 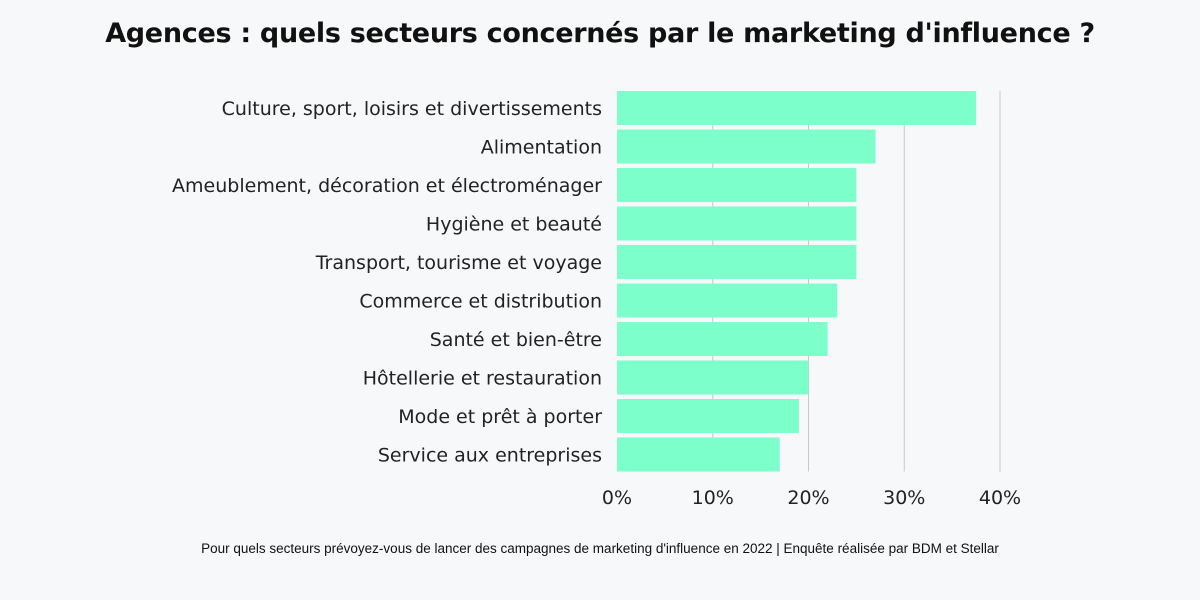 What do you see at coordinates (500, 417) in the screenshot?
I see `category-label: Mode et prêt à porter` at bounding box center [500, 417].